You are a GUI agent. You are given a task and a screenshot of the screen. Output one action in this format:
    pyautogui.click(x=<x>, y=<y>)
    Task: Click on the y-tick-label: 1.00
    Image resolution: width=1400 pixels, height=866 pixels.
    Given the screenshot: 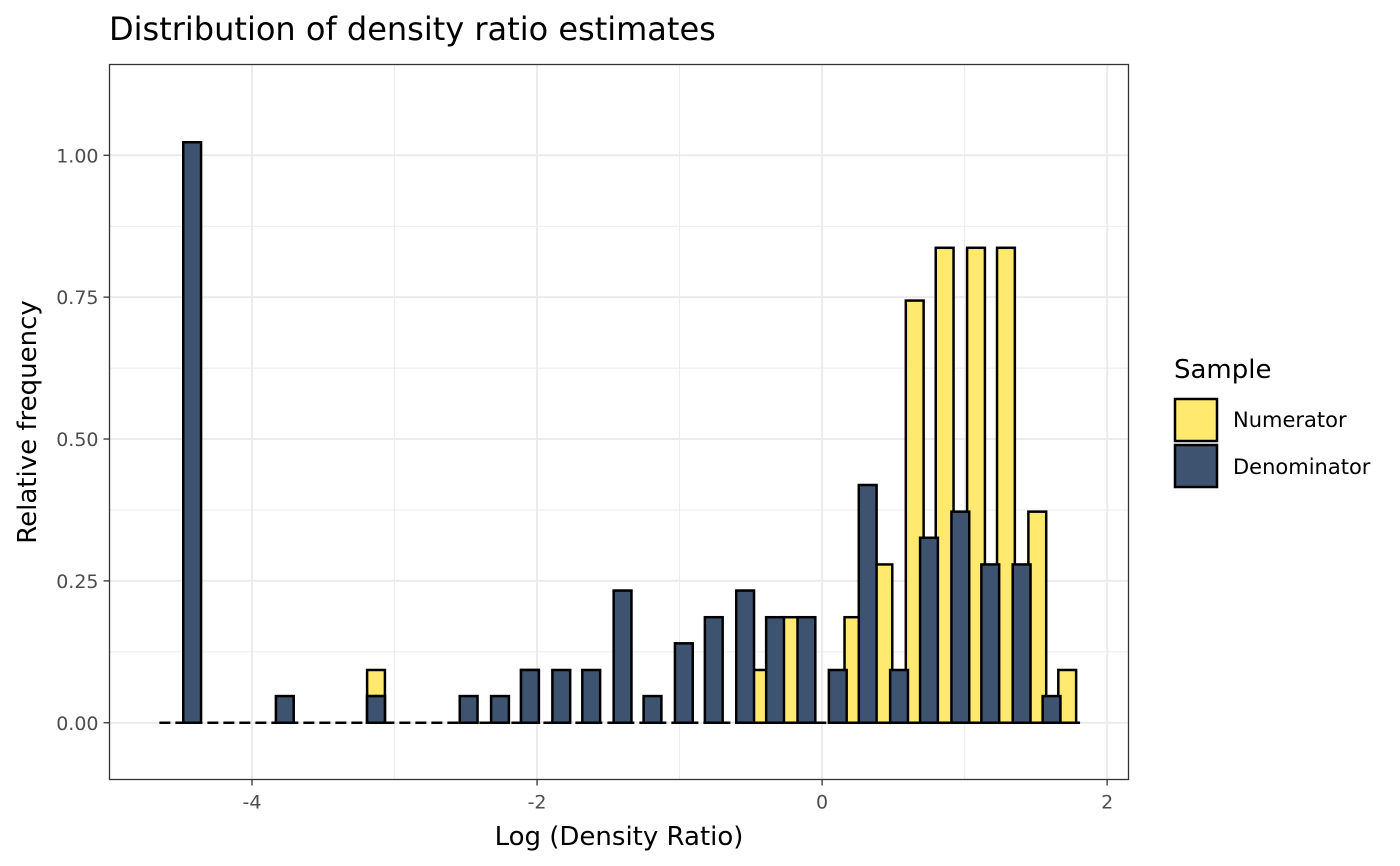 What is the action you would take?
    pyautogui.click(x=77, y=156)
    